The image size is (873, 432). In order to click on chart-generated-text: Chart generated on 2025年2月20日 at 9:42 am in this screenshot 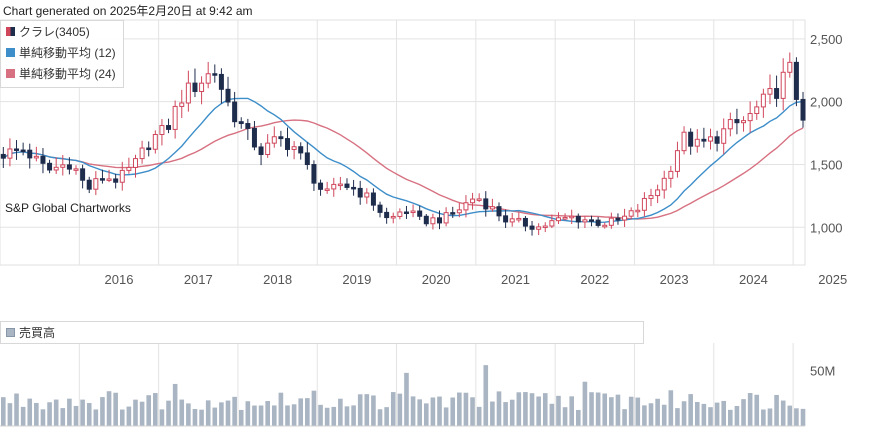, I will do `click(128, 11)`.